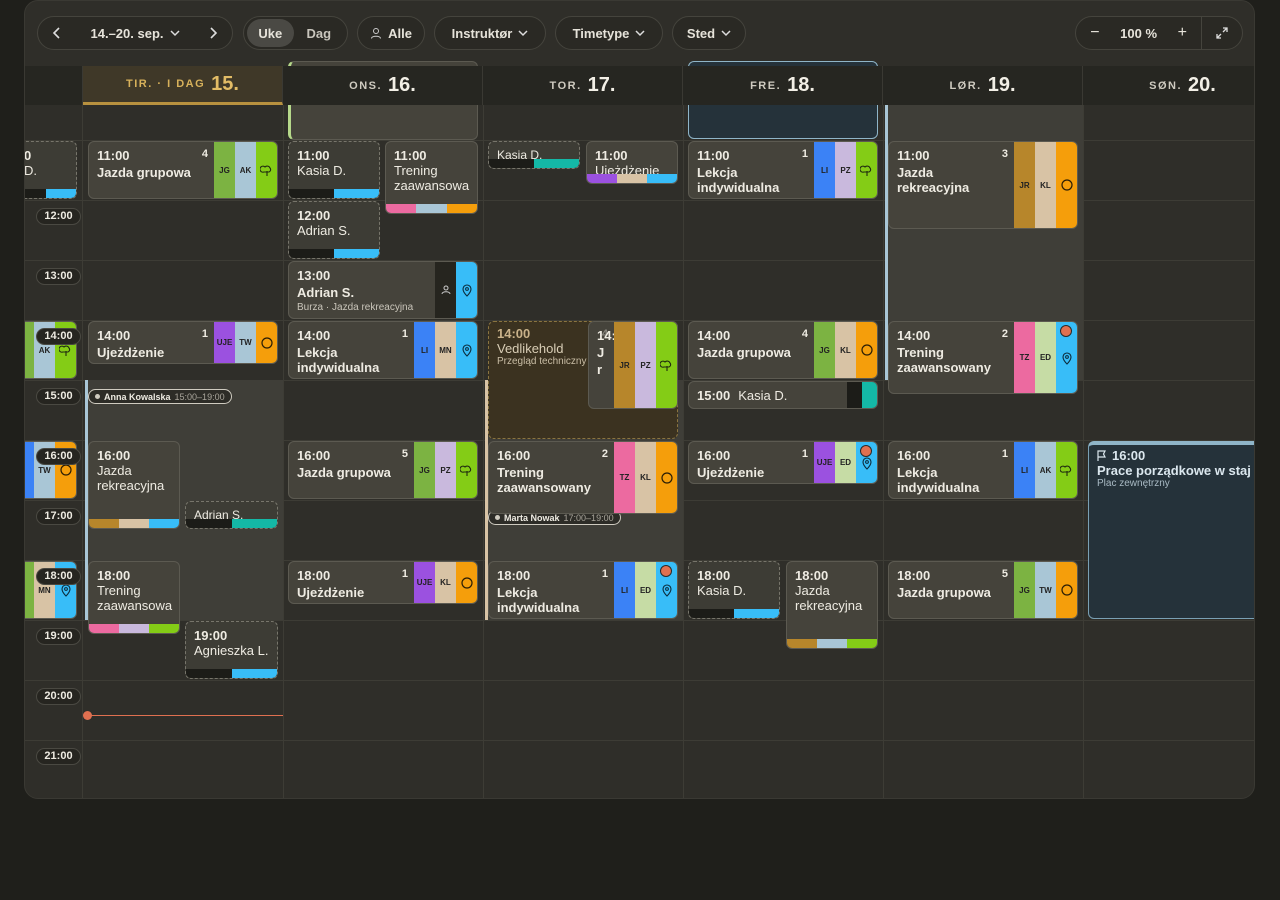  I want to click on divider, so click(1202, 33).